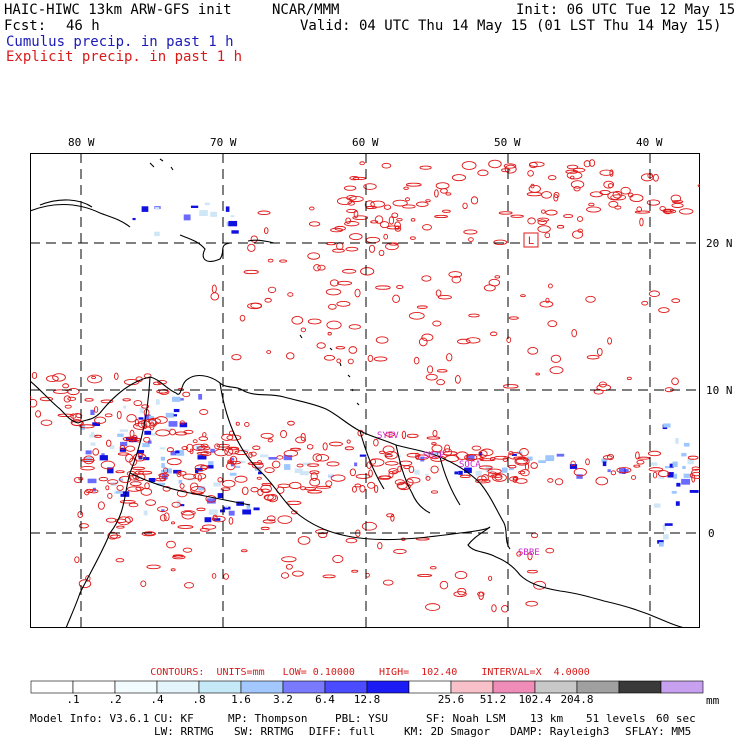 The width and height of the screenshot is (740, 740). Describe the element at coordinates (264, 731) in the screenshot. I see `info-sw: SW: RRTMG` at that location.